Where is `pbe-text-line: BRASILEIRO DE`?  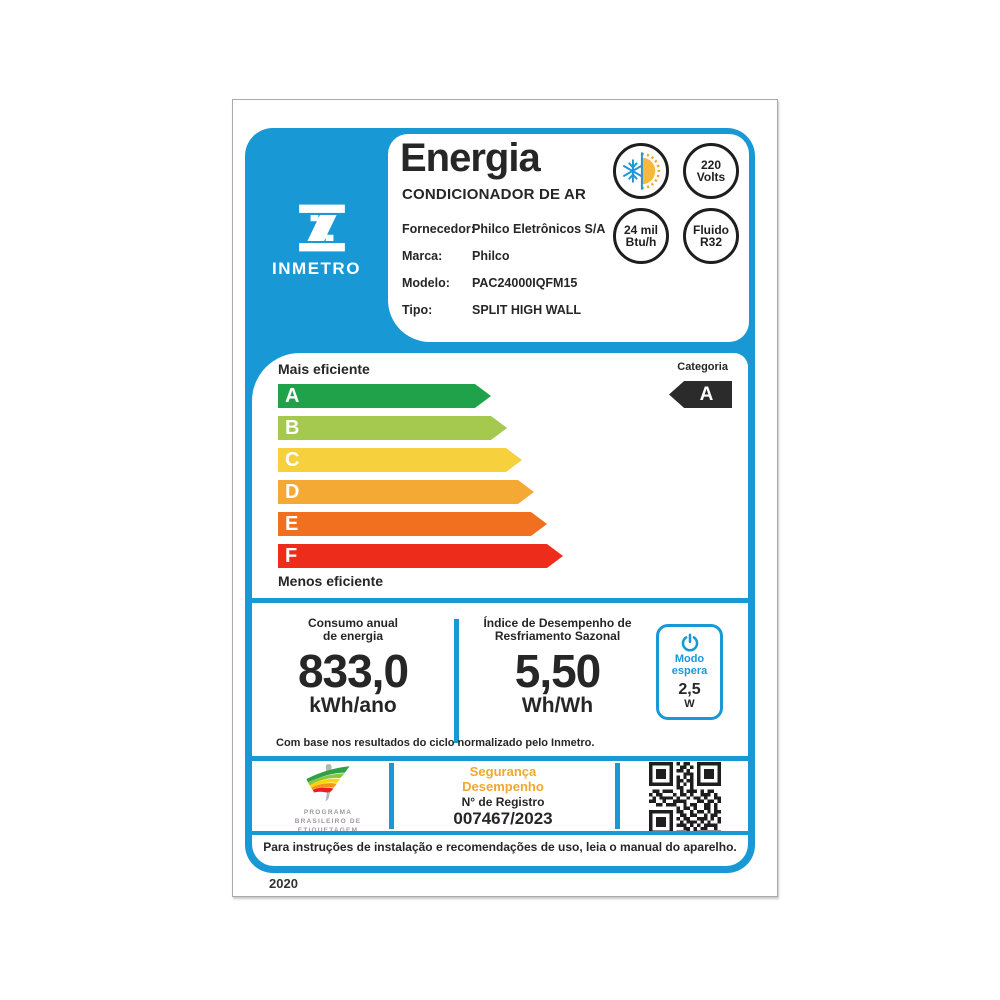
pbe-text-line: BRASILEIRO DE is located at coordinates (328, 821).